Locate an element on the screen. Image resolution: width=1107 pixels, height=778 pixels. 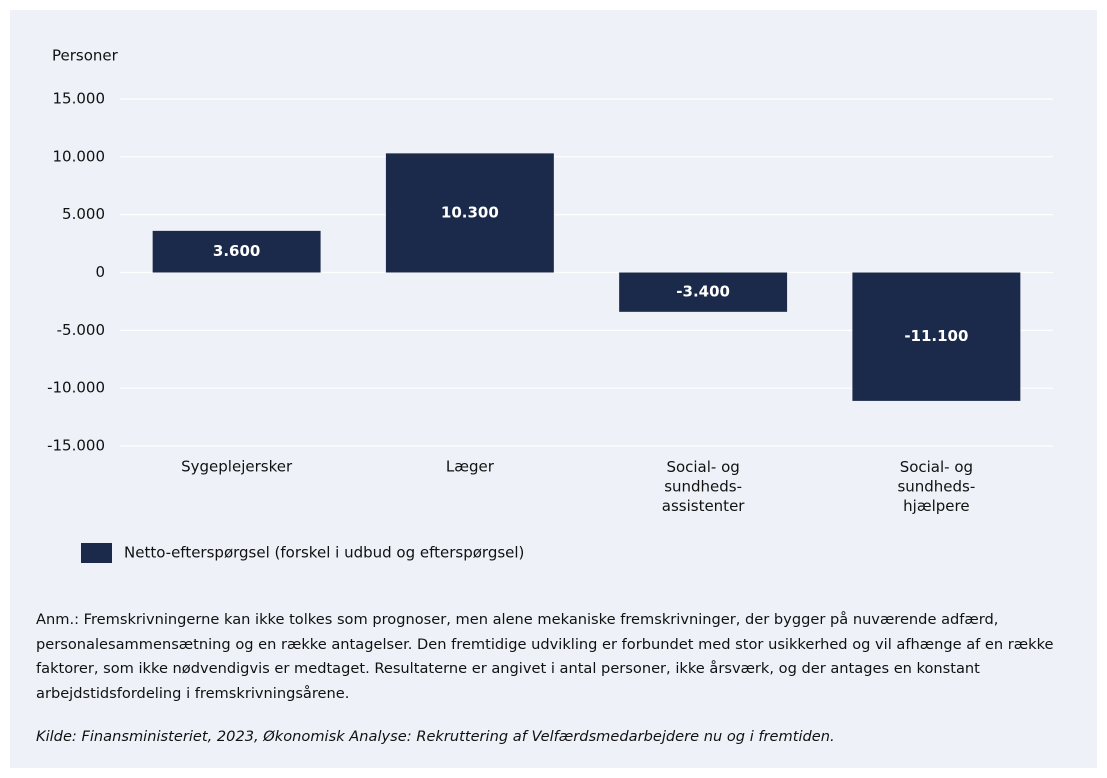
y-tick-label: -10.000 is located at coordinates (76, 388).